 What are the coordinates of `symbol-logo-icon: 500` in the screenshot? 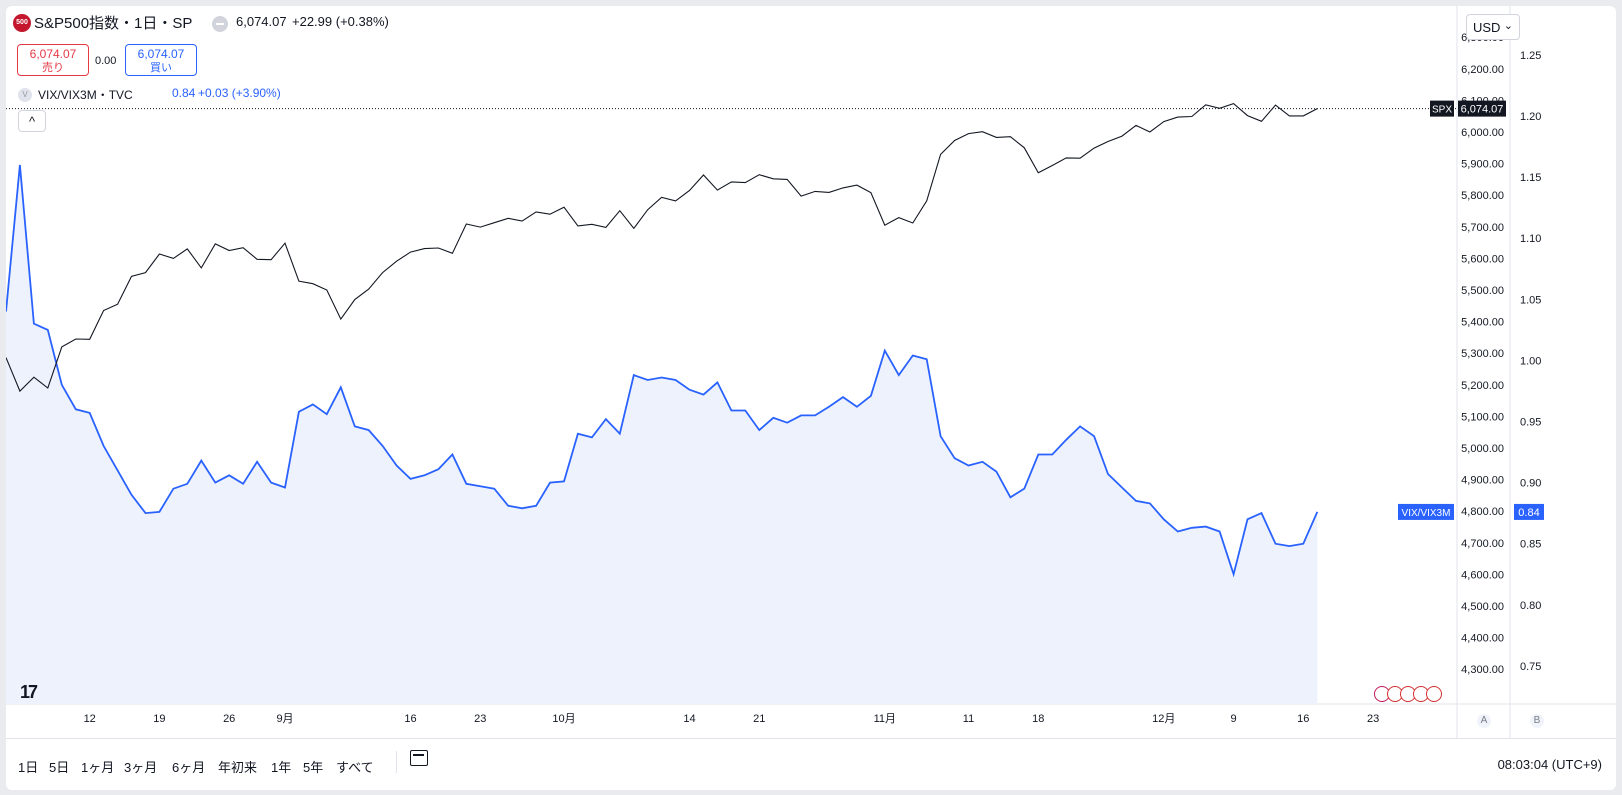 It's located at (22, 23).